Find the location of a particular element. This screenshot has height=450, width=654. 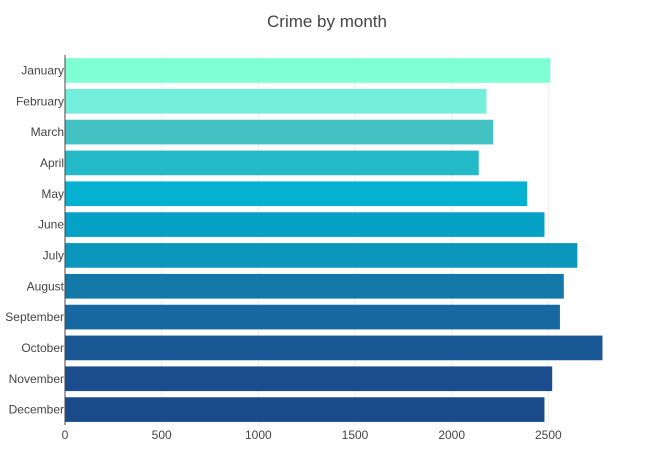

y-tick-label: August is located at coordinates (46, 286).